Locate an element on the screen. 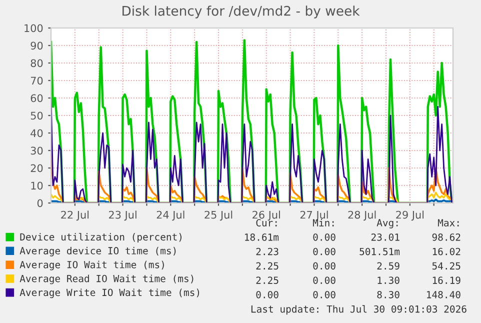  legend-label: Average Write IO Wait time (ms) is located at coordinates (110, 293).